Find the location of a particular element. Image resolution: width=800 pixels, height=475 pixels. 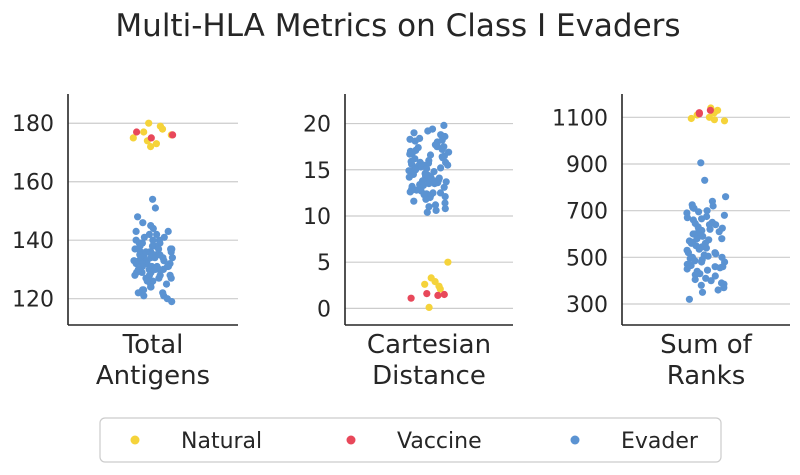

x-category-label: Cartesian is located at coordinates (429, 345).